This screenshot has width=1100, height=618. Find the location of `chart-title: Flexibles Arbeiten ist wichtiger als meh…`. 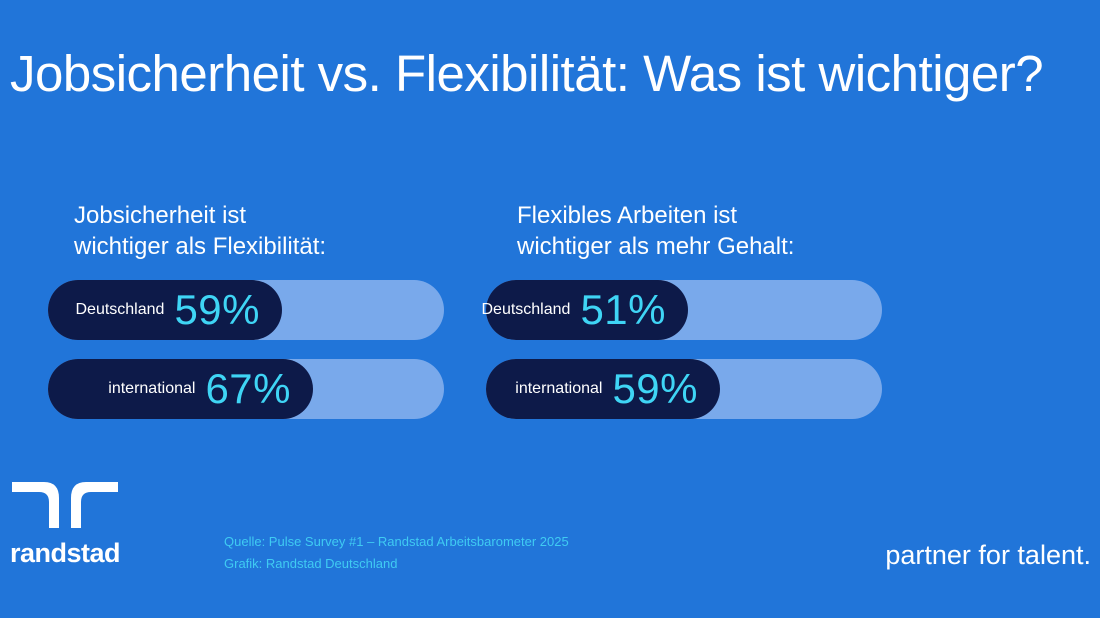

chart-title: Flexibles Arbeiten ist wichtiger als meh… is located at coordinates (656, 231).